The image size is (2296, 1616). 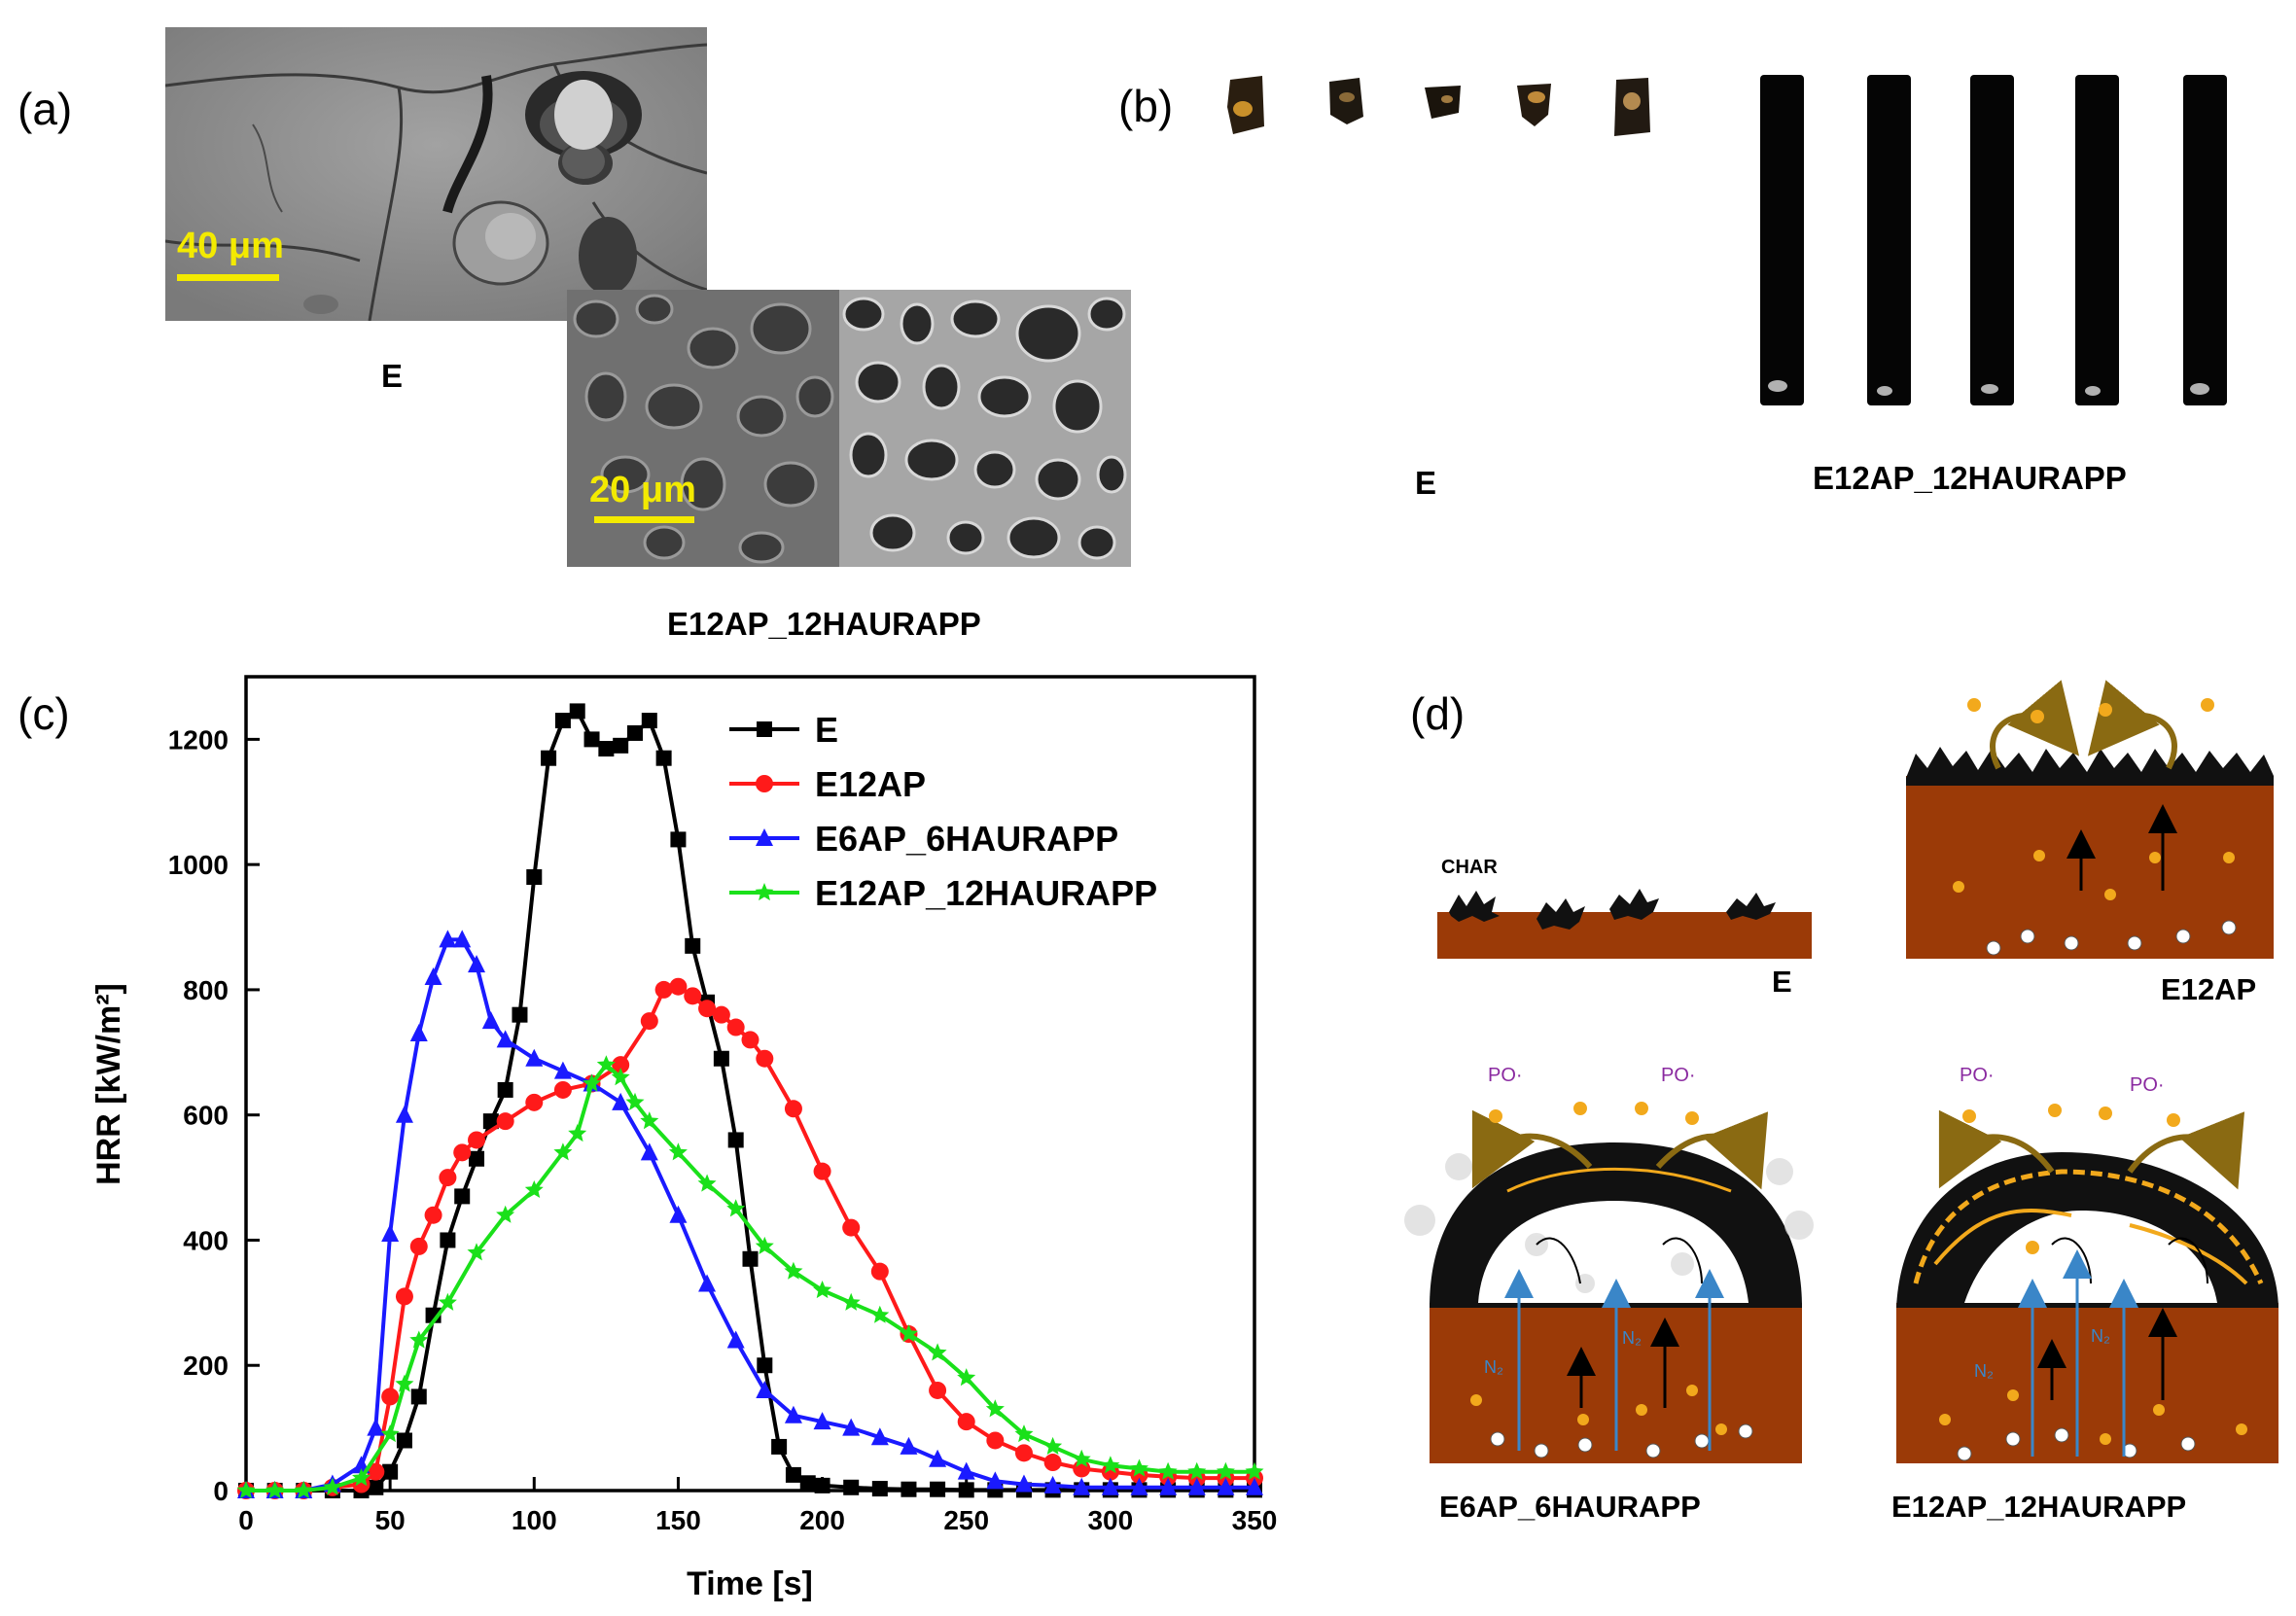 I want to click on y-tick-label-6: 1200, so click(x=198, y=739).